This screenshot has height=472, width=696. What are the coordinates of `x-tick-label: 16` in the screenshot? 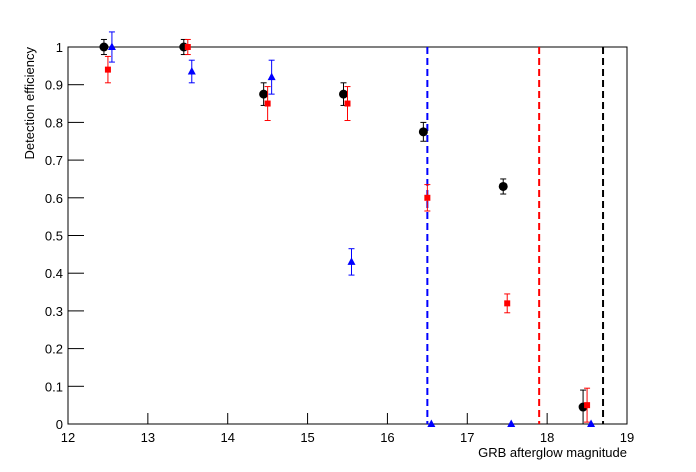 It's located at (387, 437).